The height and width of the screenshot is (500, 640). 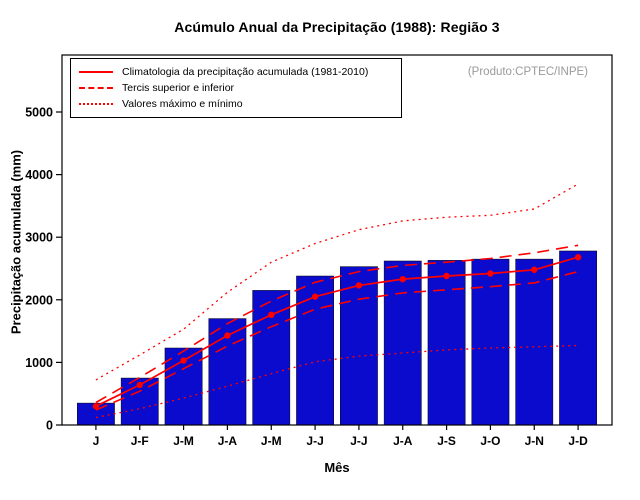 What do you see at coordinates (39, 300) in the screenshot?
I see `y-axis-tick-label: 2000` at bounding box center [39, 300].